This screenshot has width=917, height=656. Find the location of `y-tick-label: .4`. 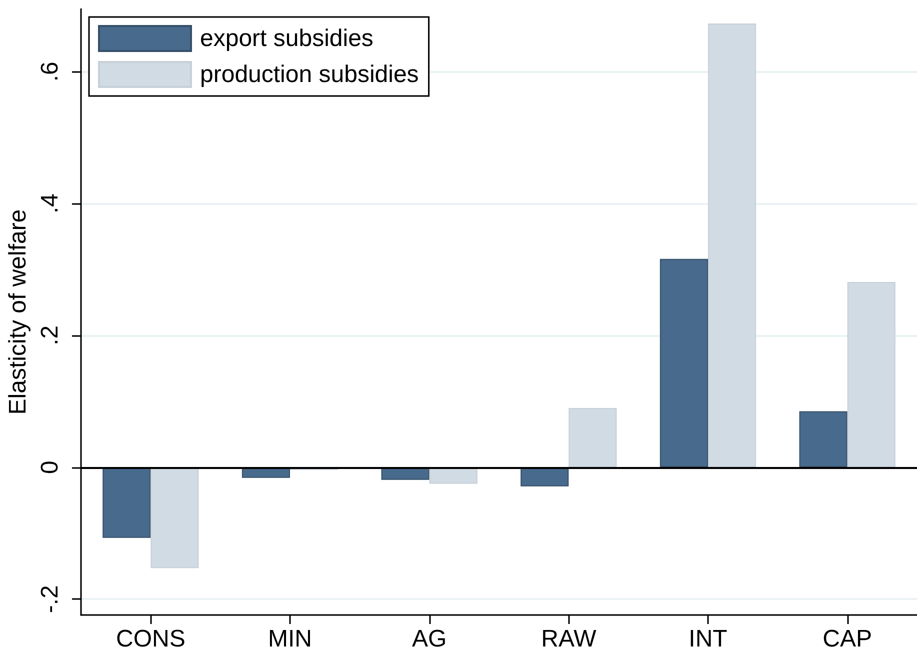

y-tick-label: .4 is located at coordinates (50, 204).